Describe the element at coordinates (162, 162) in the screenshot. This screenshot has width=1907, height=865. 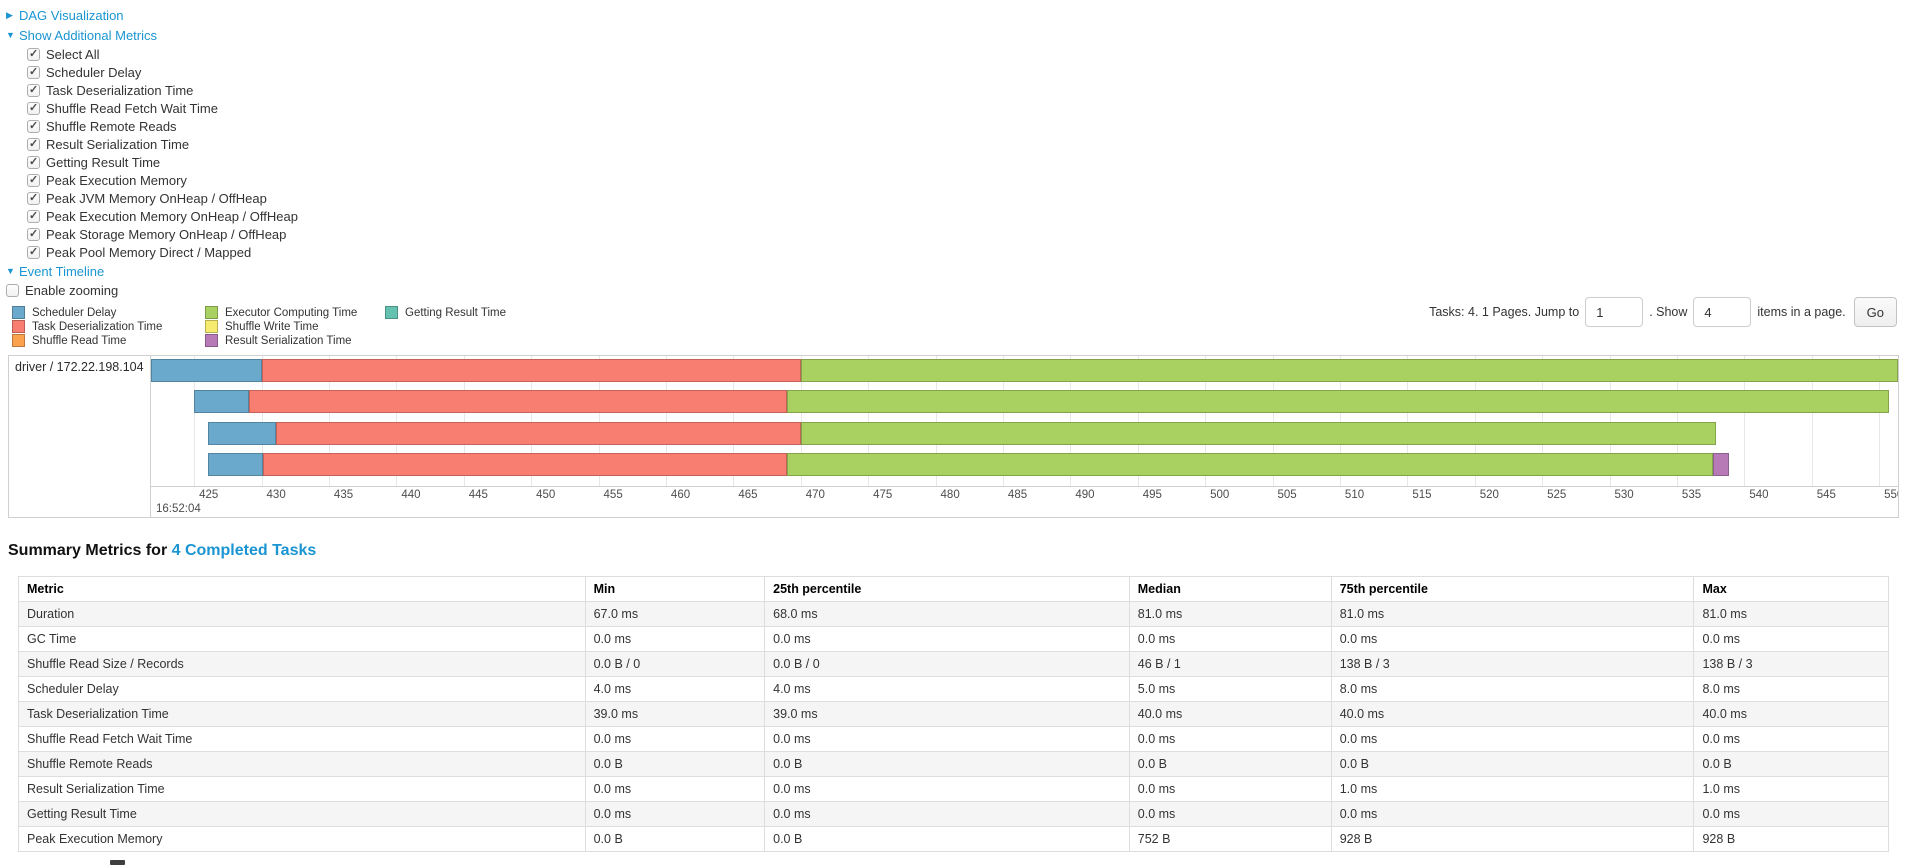
I see `metric-option: Getting Result Time` at that location.